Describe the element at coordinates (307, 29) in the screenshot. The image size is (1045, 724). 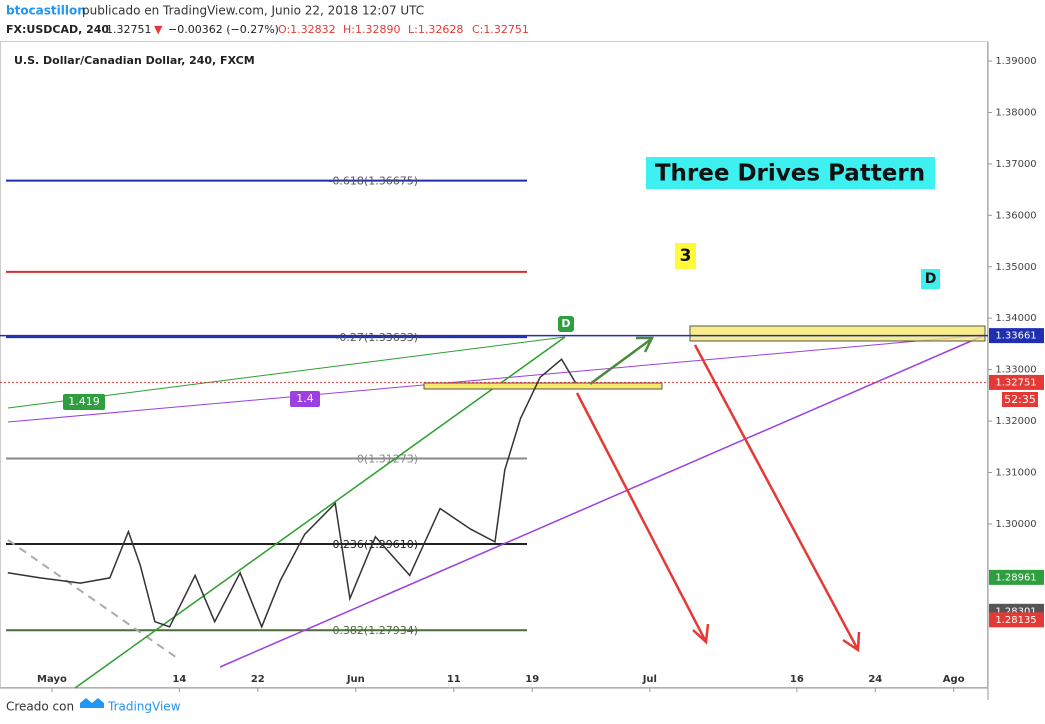
I see `open: O:1.32832` at that location.